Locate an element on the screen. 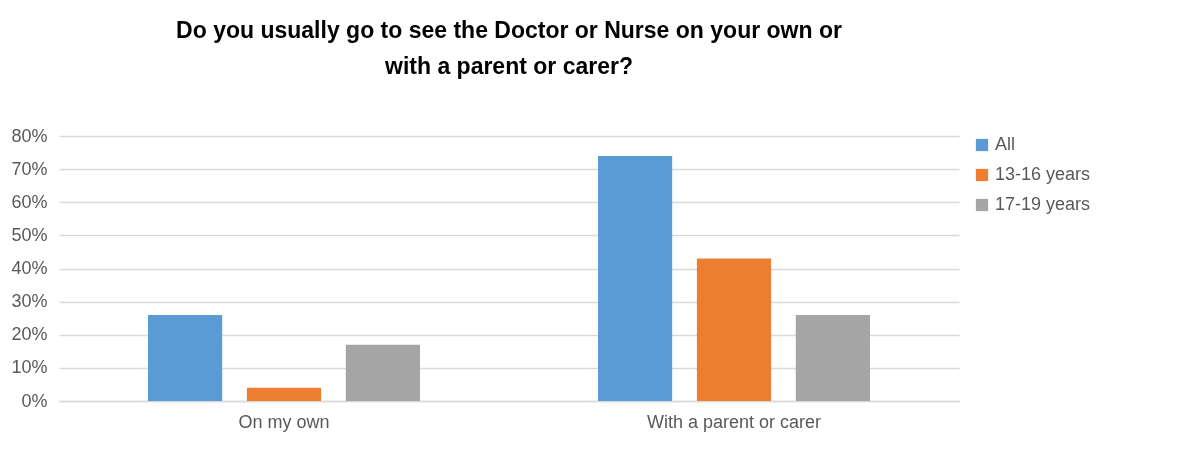 Image resolution: width=1196 pixels, height=475 pixels. y-tick-label: 70% is located at coordinates (29, 168).